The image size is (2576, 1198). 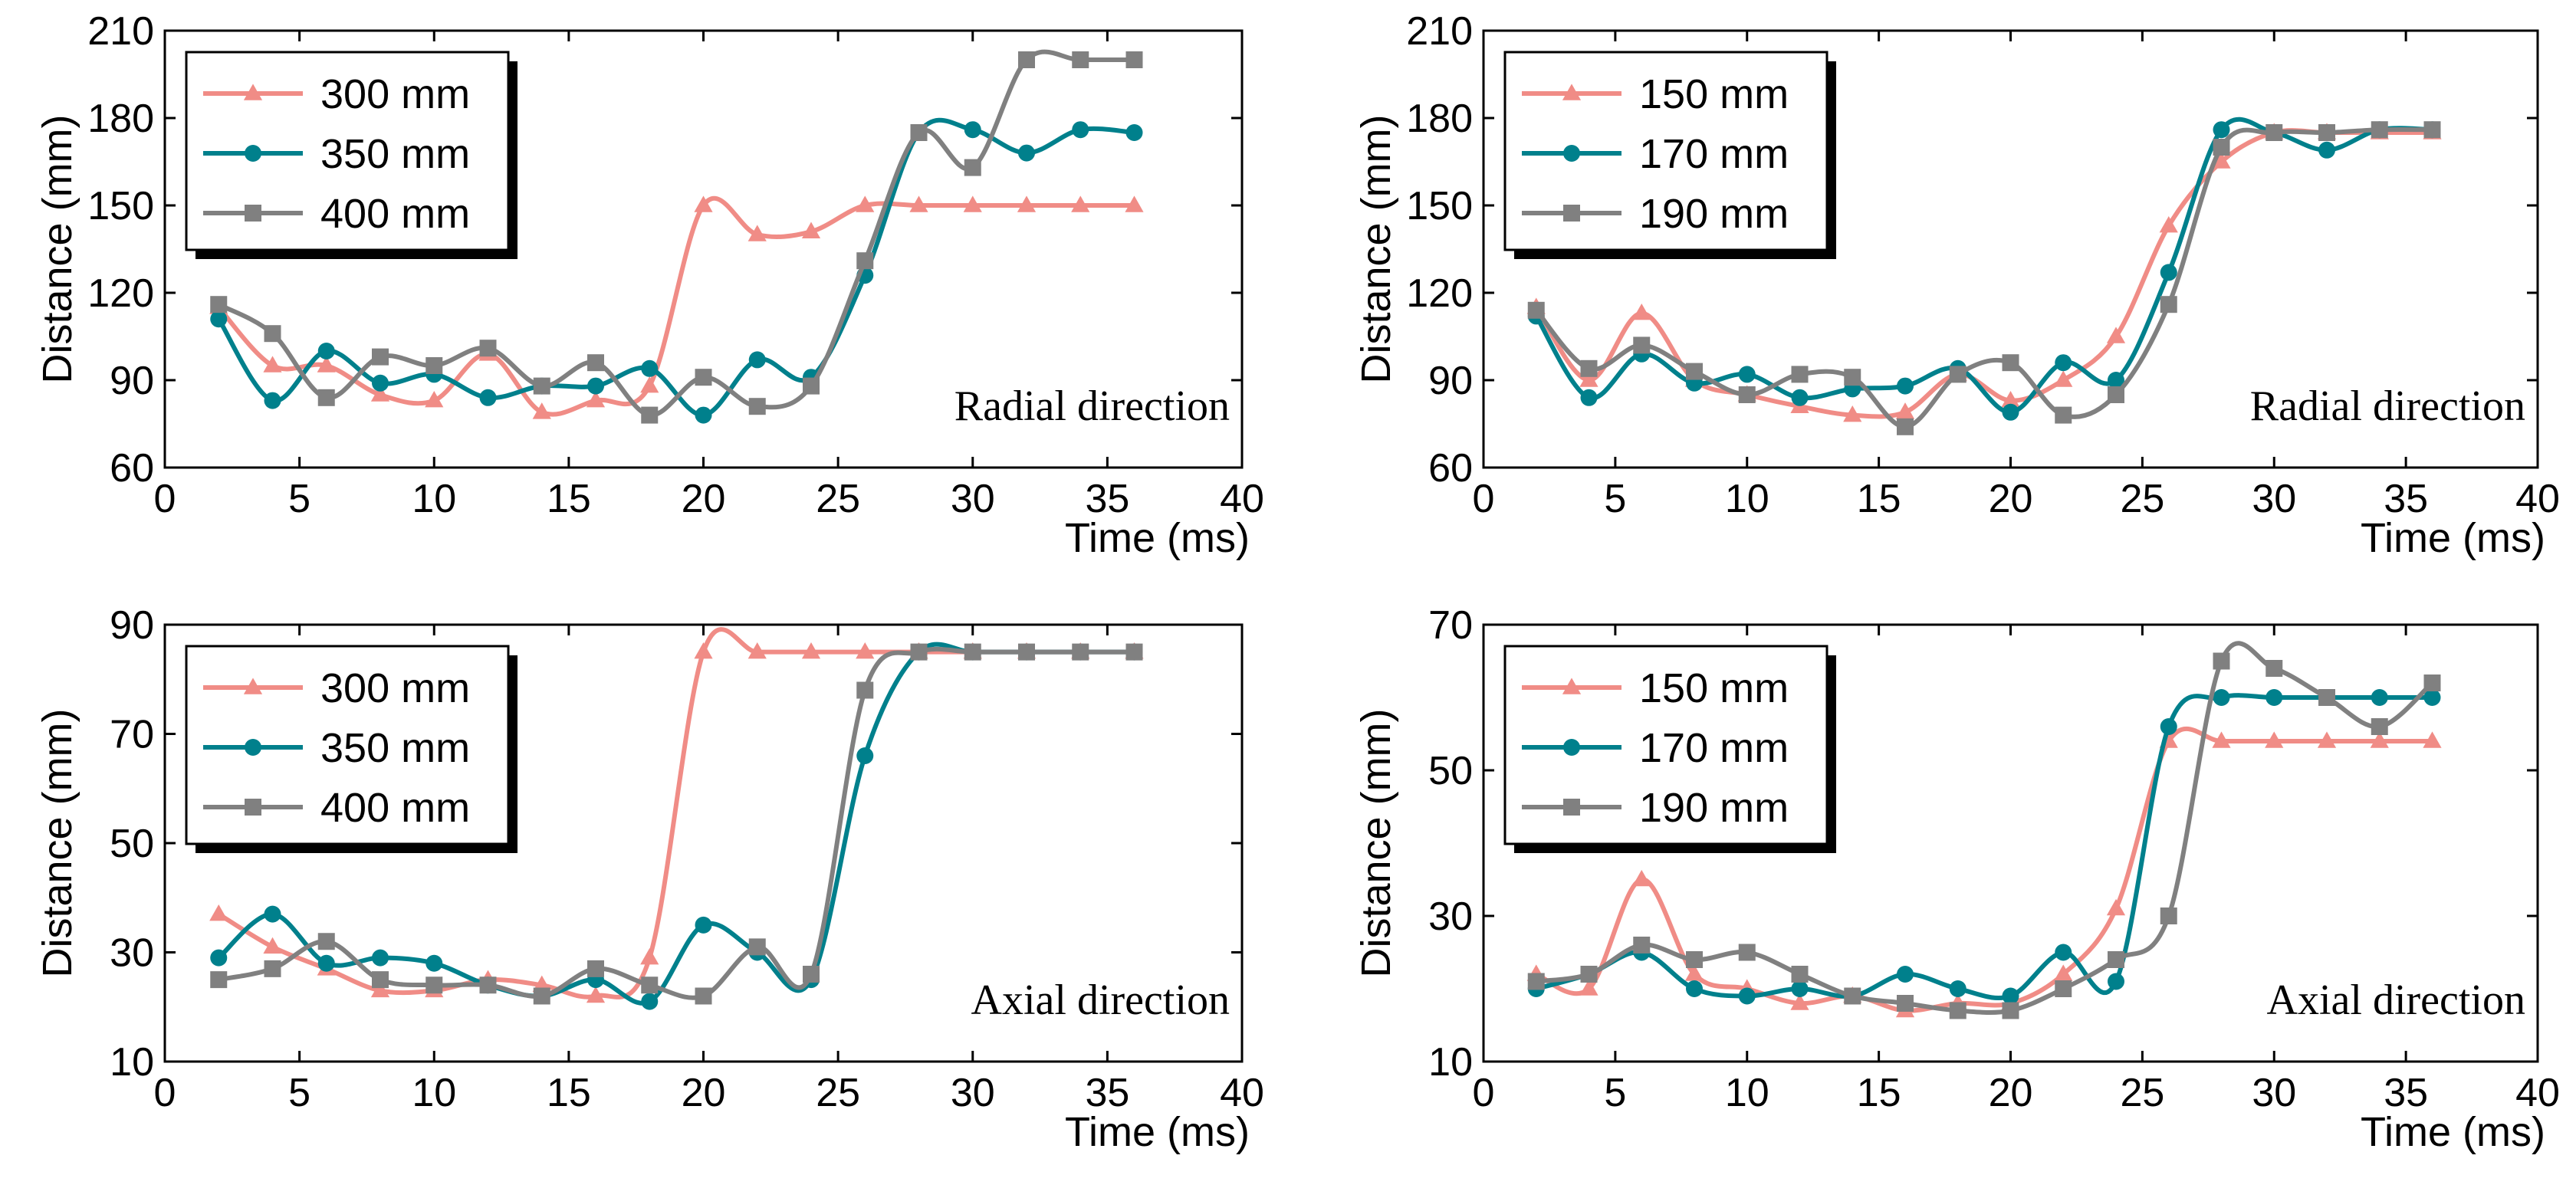 What do you see at coordinates (132, 844) in the screenshot?
I see `y-tick-label: 50` at bounding box center [132, 844].